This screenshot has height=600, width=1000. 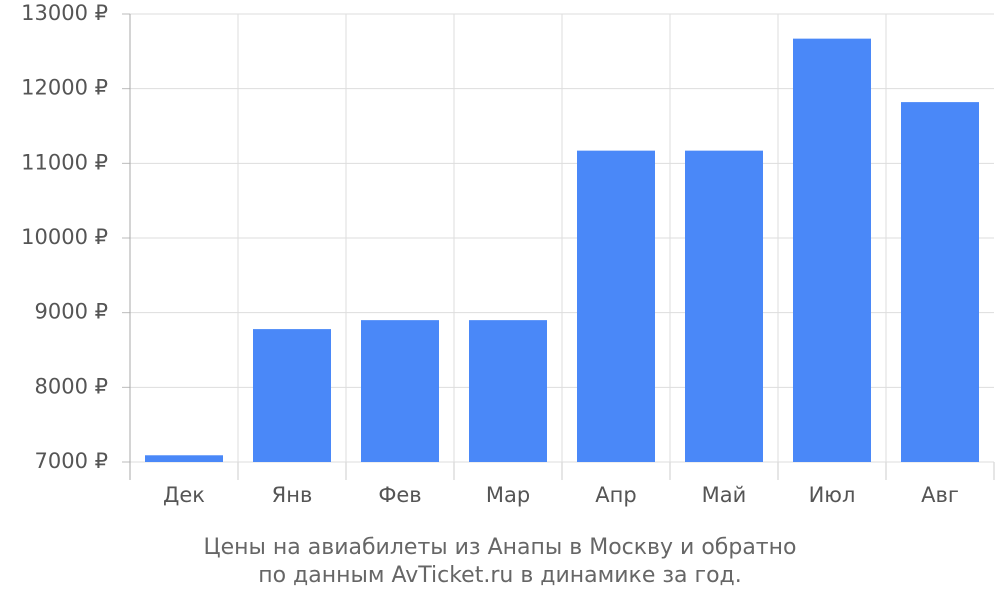 What do you see at coordinates (64, 88) in the screenshot?
I see `y-tick-label: 12000 ₽` at bounding box center [64, 88].